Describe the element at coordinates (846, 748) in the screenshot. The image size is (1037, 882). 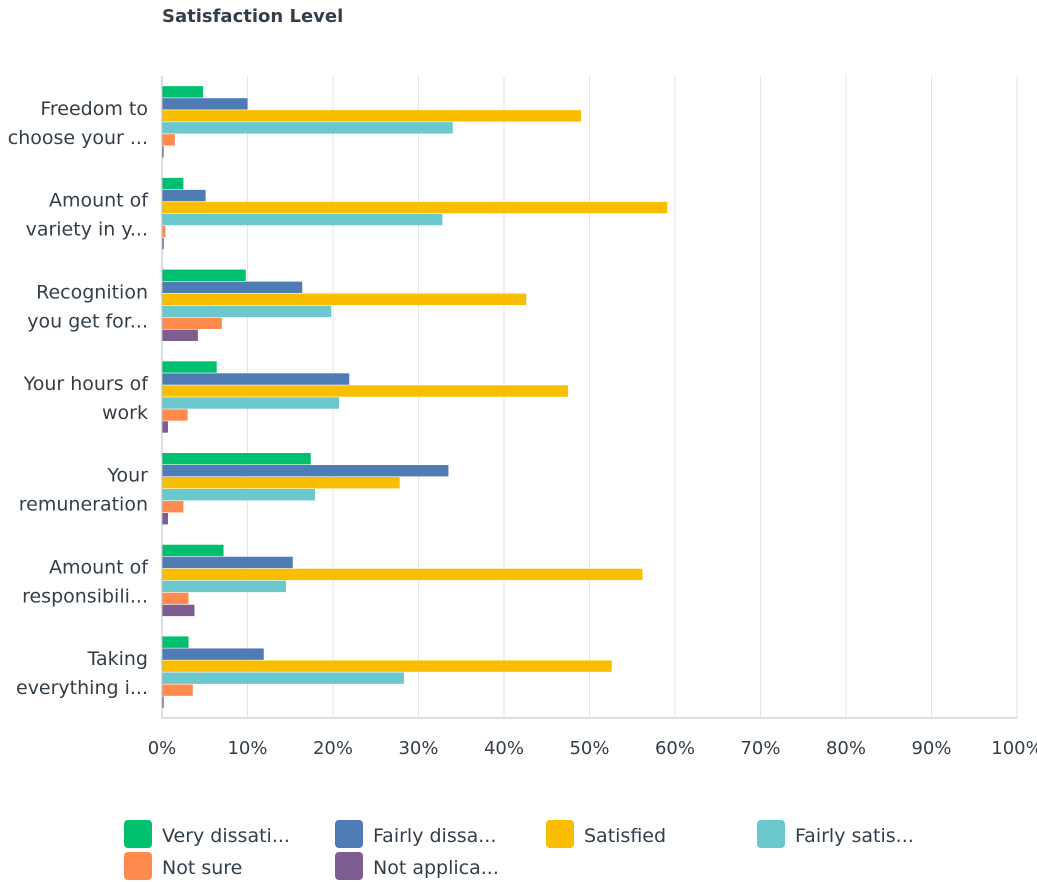
I see `x-tick-label: 80%` at that location.